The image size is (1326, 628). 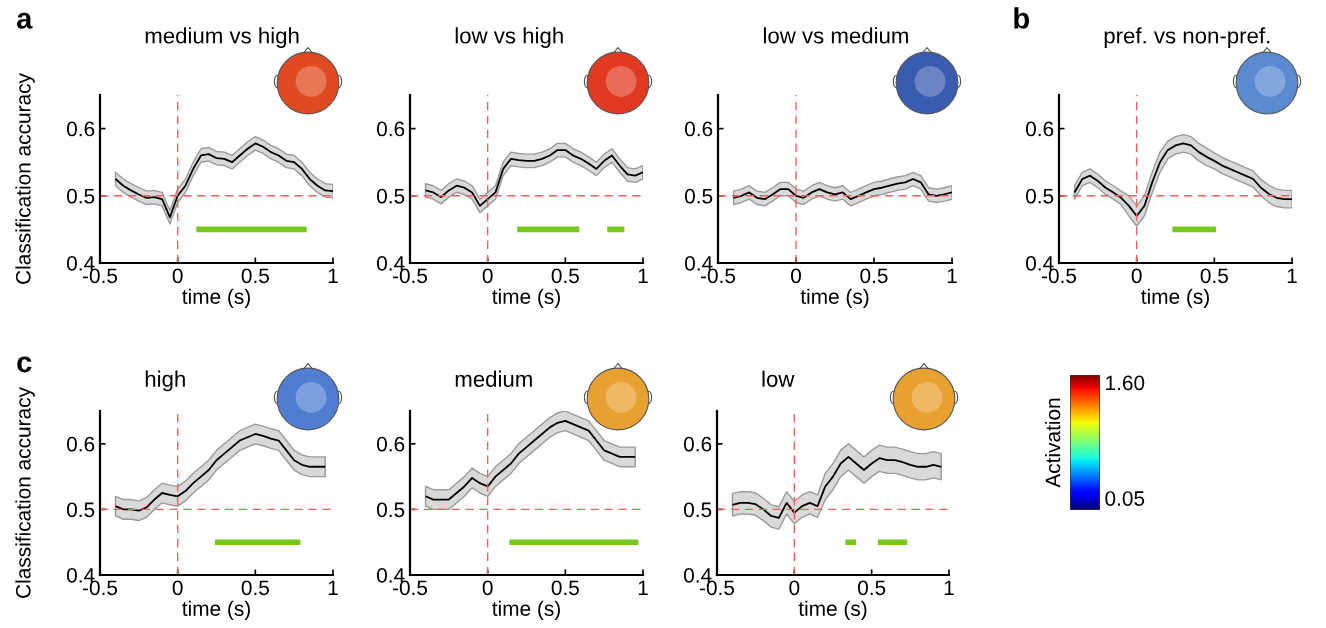 What do you see at coordinates (493, 378) in the screenshot?
I see `chart-title: medium` at bounding box center [493, 378].